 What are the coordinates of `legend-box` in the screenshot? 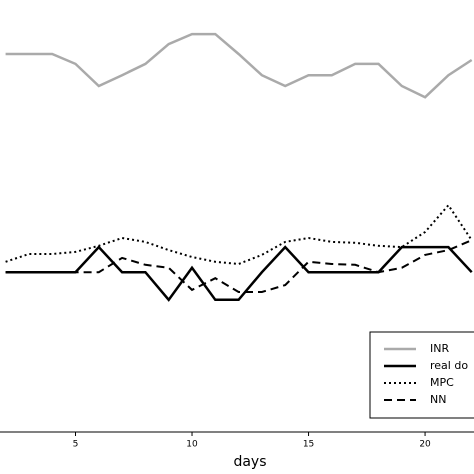 It's located at (421, 375).